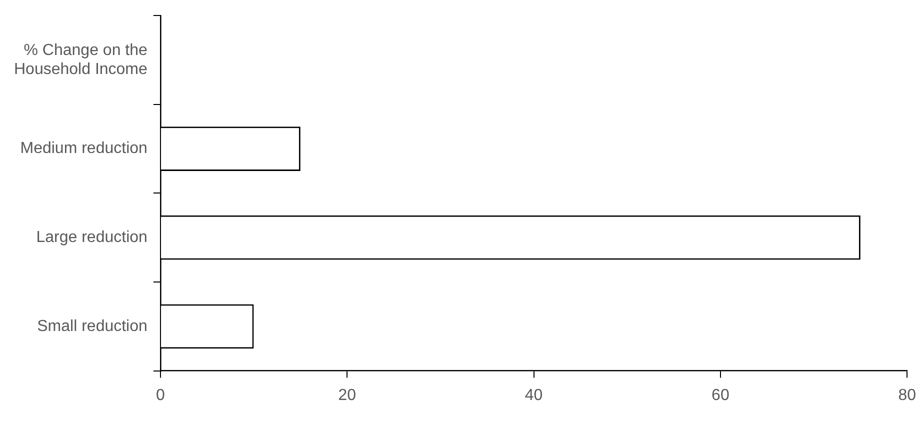 The image size is (924, 421). Describe the element at coordinates (347, 395) in the screenshot. I see `x-tick-label: 20` at that location.